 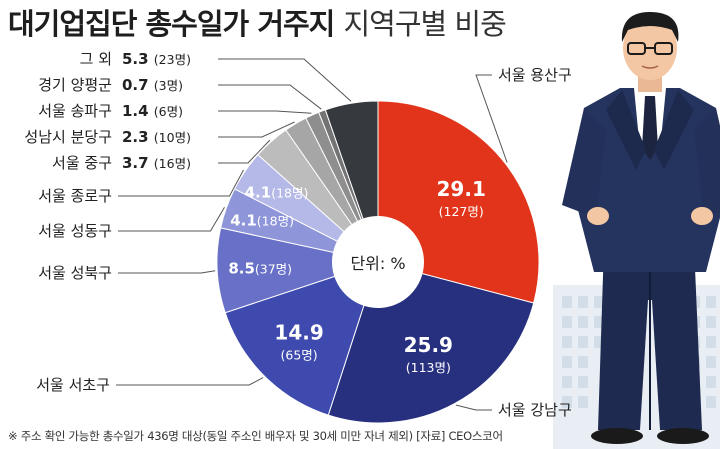 I want to click on leader-line-ec849cec9ab820ec9aa9ec82b0eab5ac, so click(x=491, y=118).